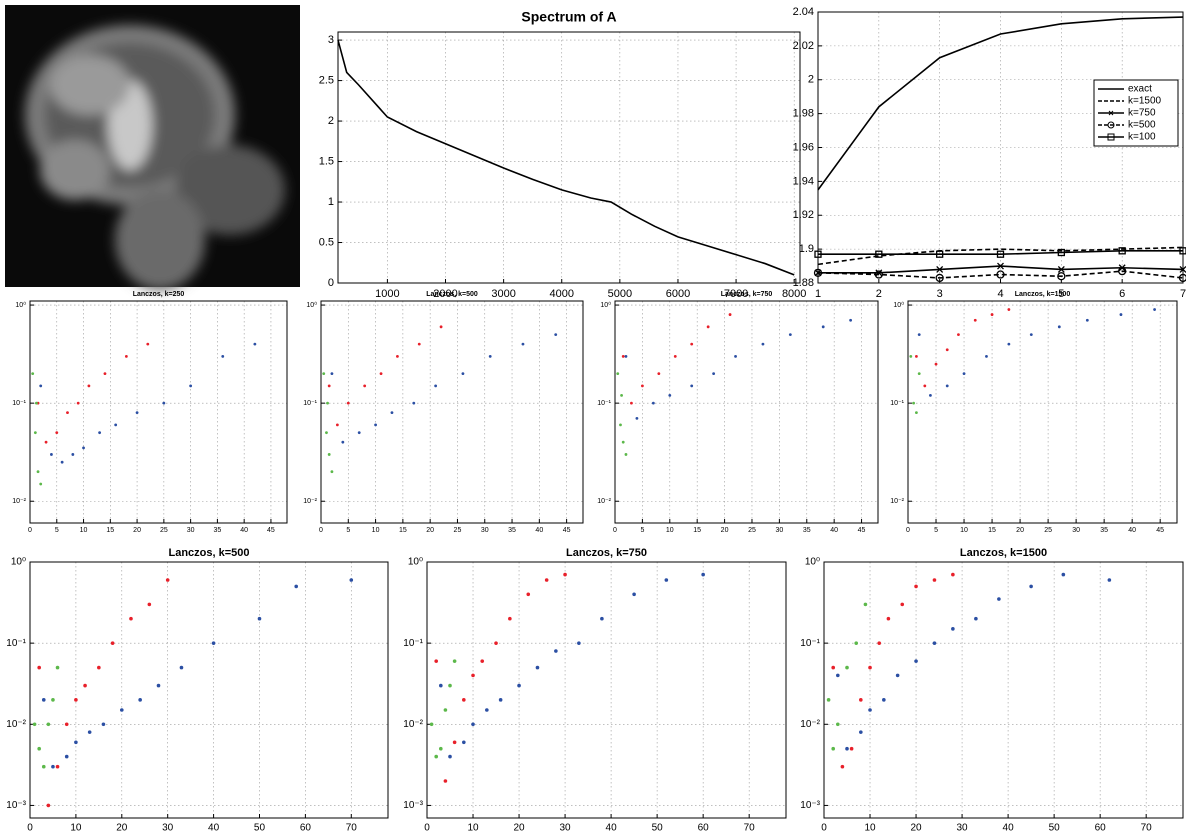 The width and height of the screenshot is (1186, 833). I want to click on x-tick-label: 5000, so click(620, 294).